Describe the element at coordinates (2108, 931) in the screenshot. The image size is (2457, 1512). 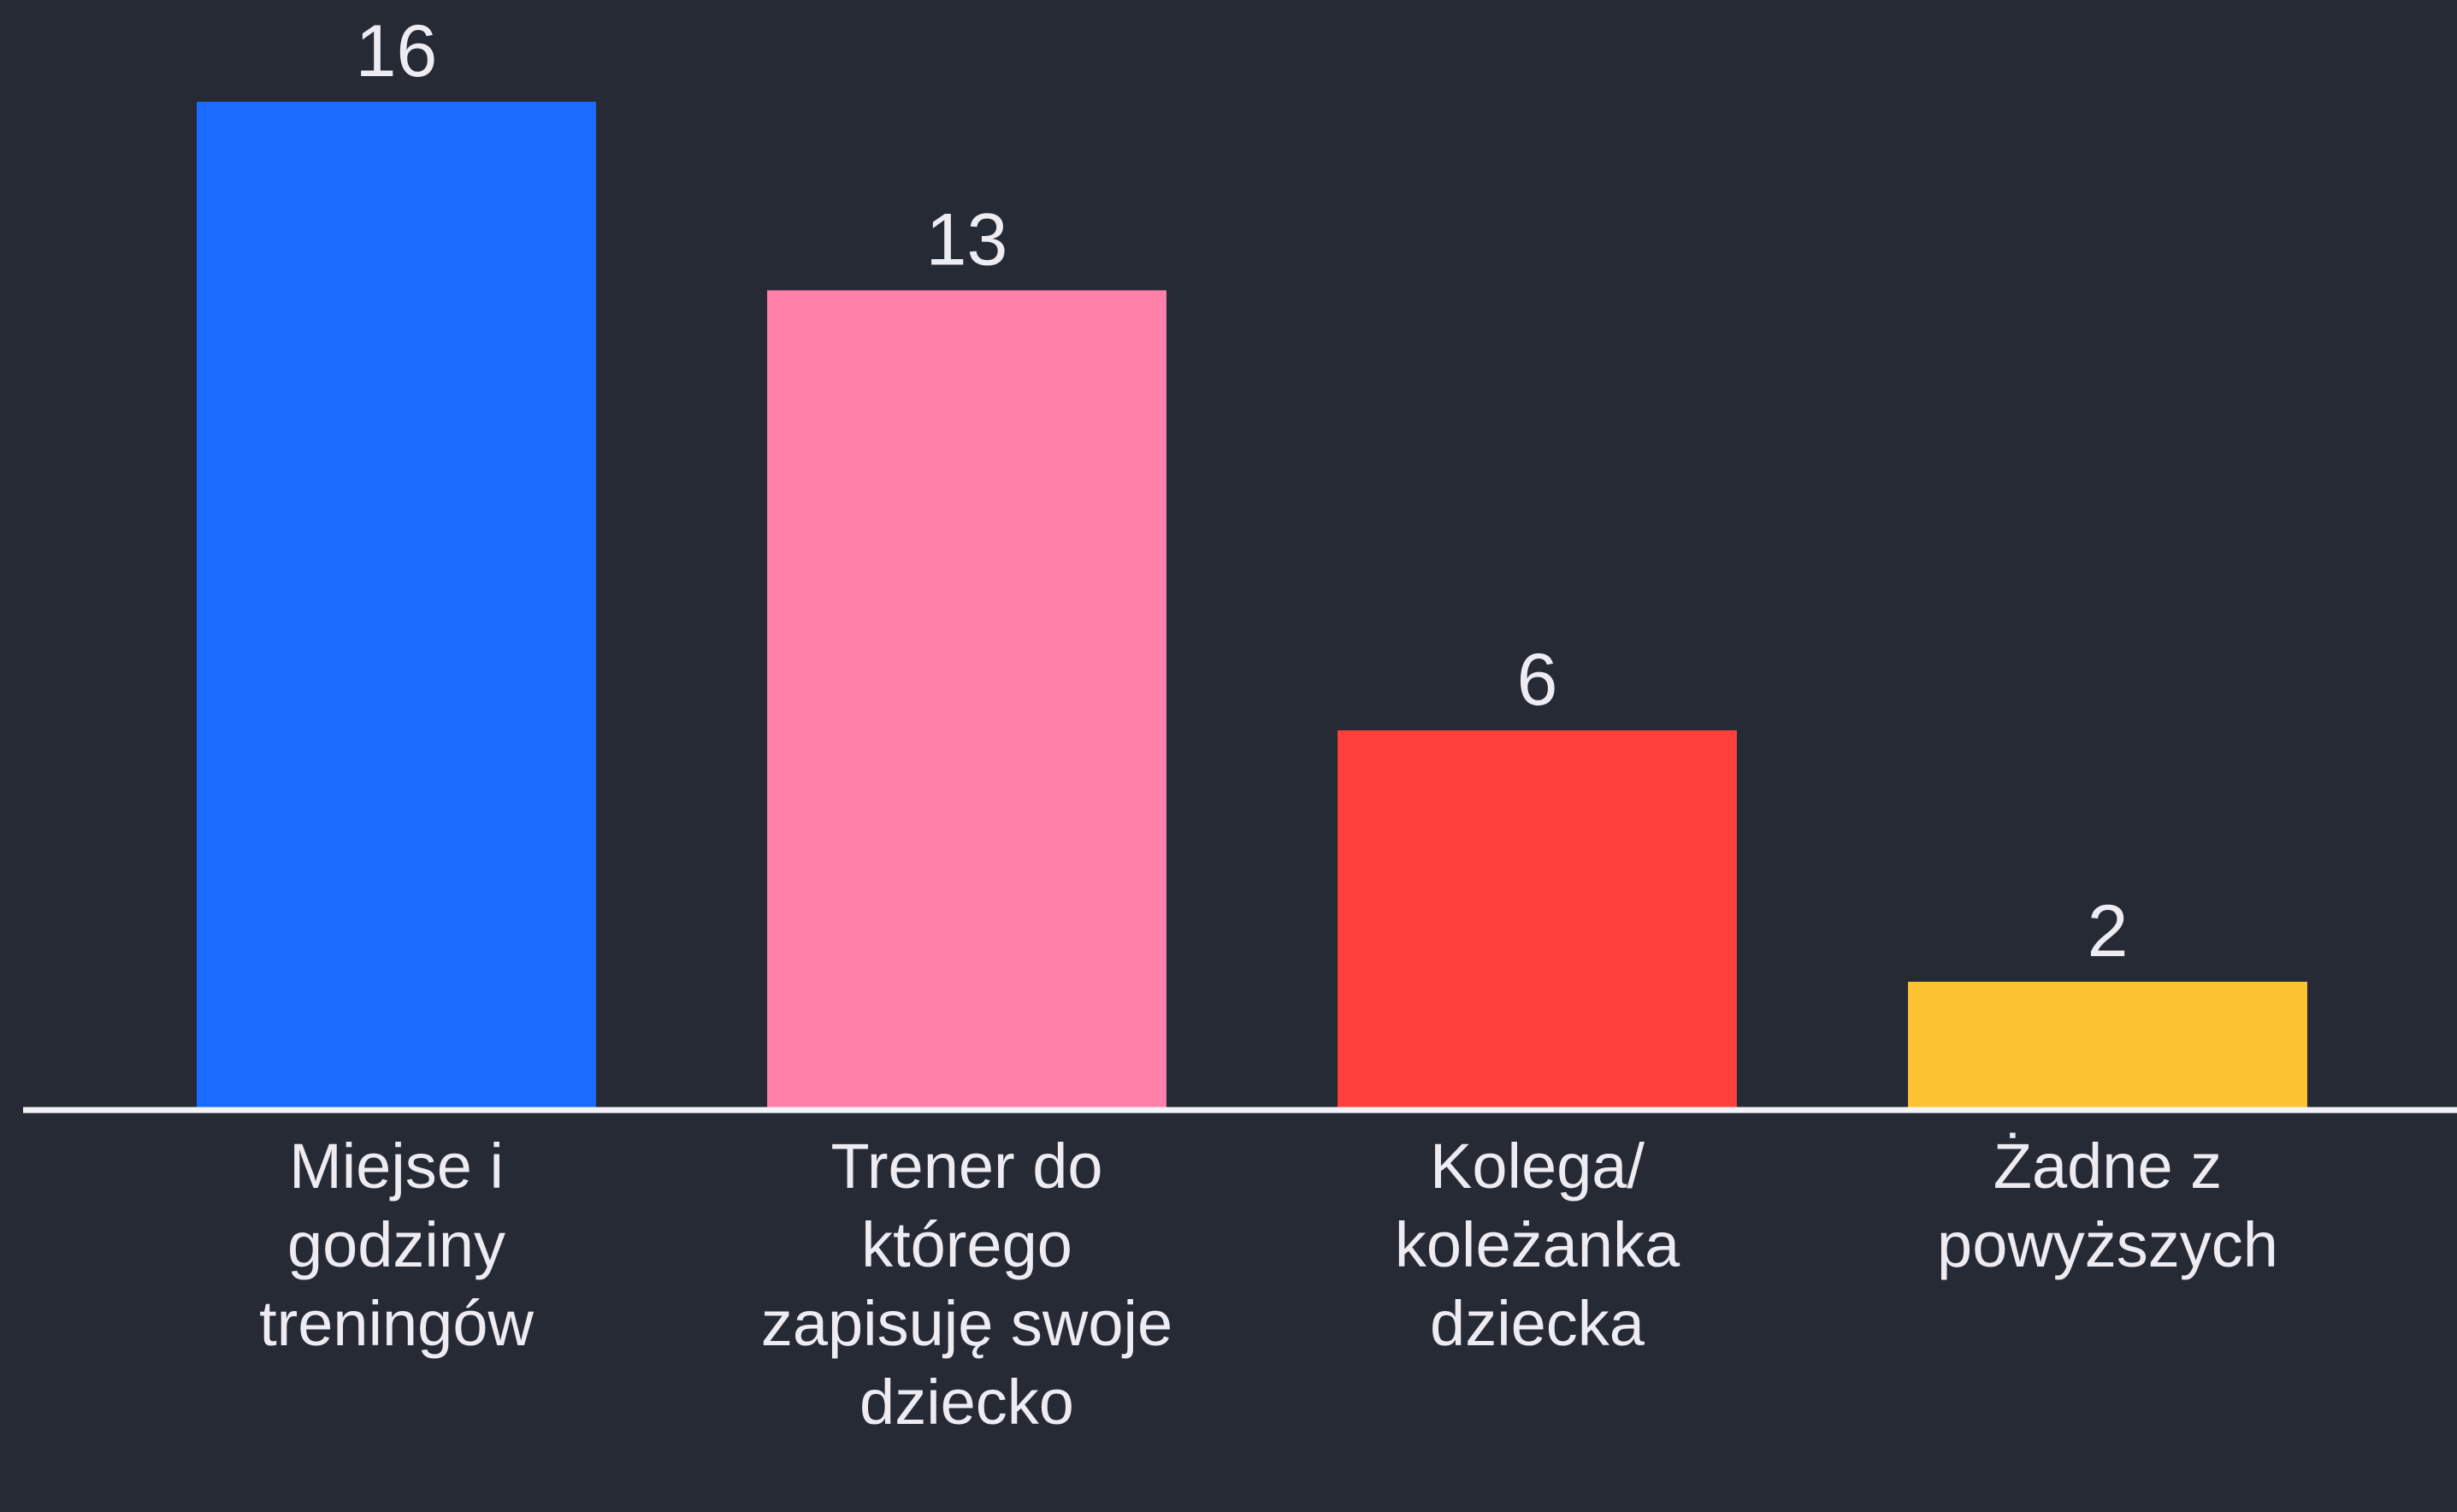
I see `value-label: 2` at that location.